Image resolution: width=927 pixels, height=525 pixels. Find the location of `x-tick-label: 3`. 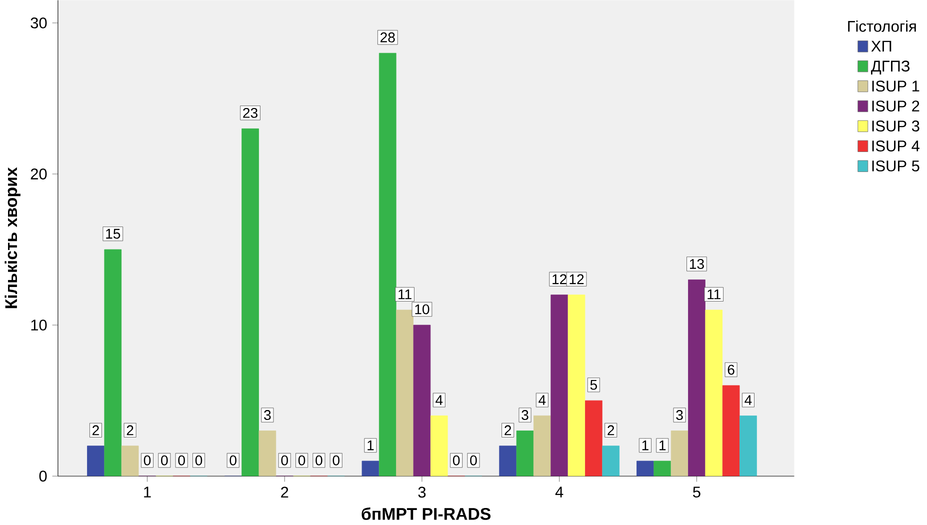

x-tick-label: 3 is located at coordinates (422, 492).